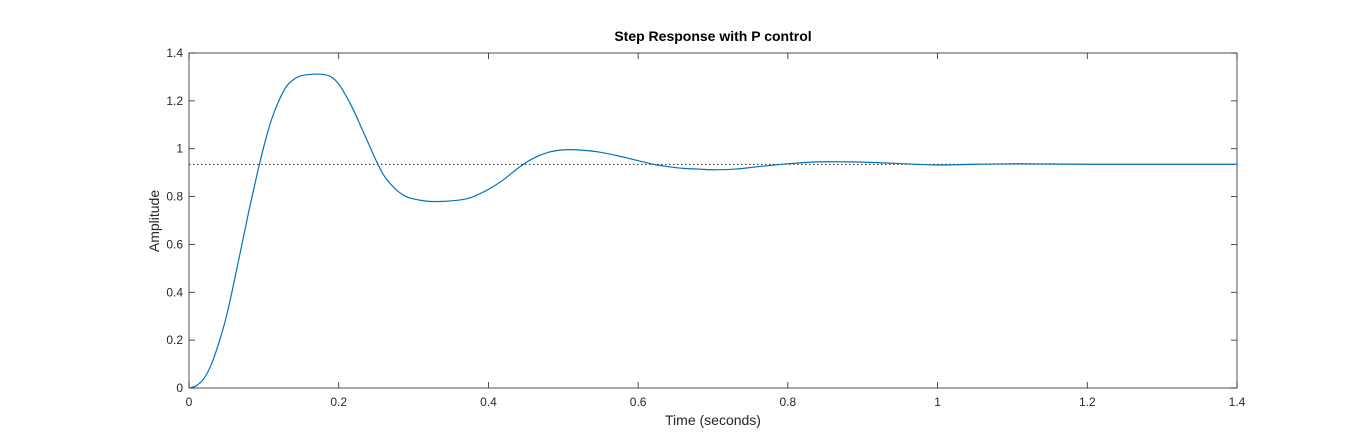 Image resolution: width=1366 pixels, height=435 pixels. Describe the element at coordinates (174, 197) in the screenshot. I see `y-tick-label: 0.8` at that location.